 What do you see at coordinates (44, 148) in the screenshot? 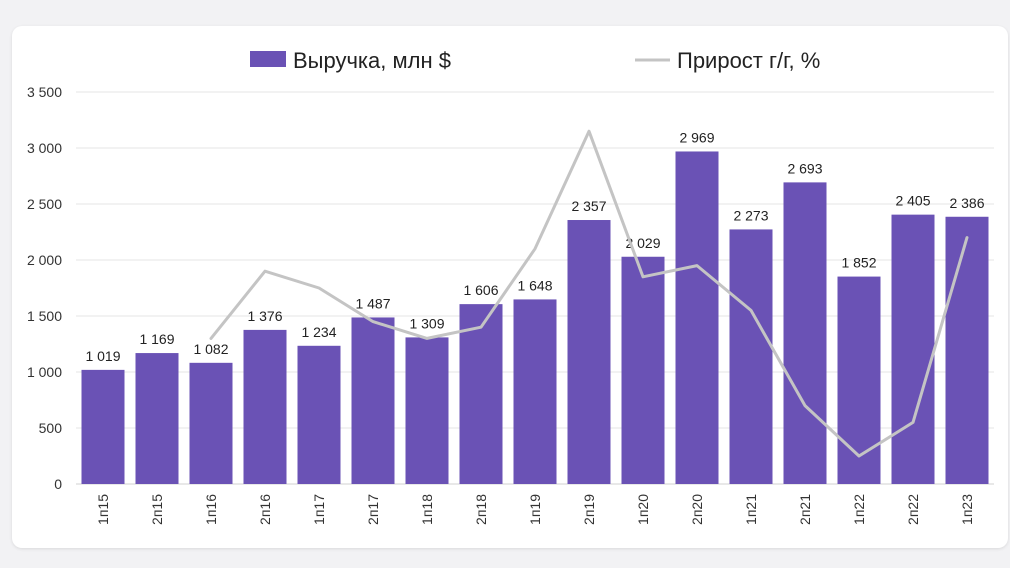
I see `y-tick-label: 3 000` at bounding box center [44, 148].